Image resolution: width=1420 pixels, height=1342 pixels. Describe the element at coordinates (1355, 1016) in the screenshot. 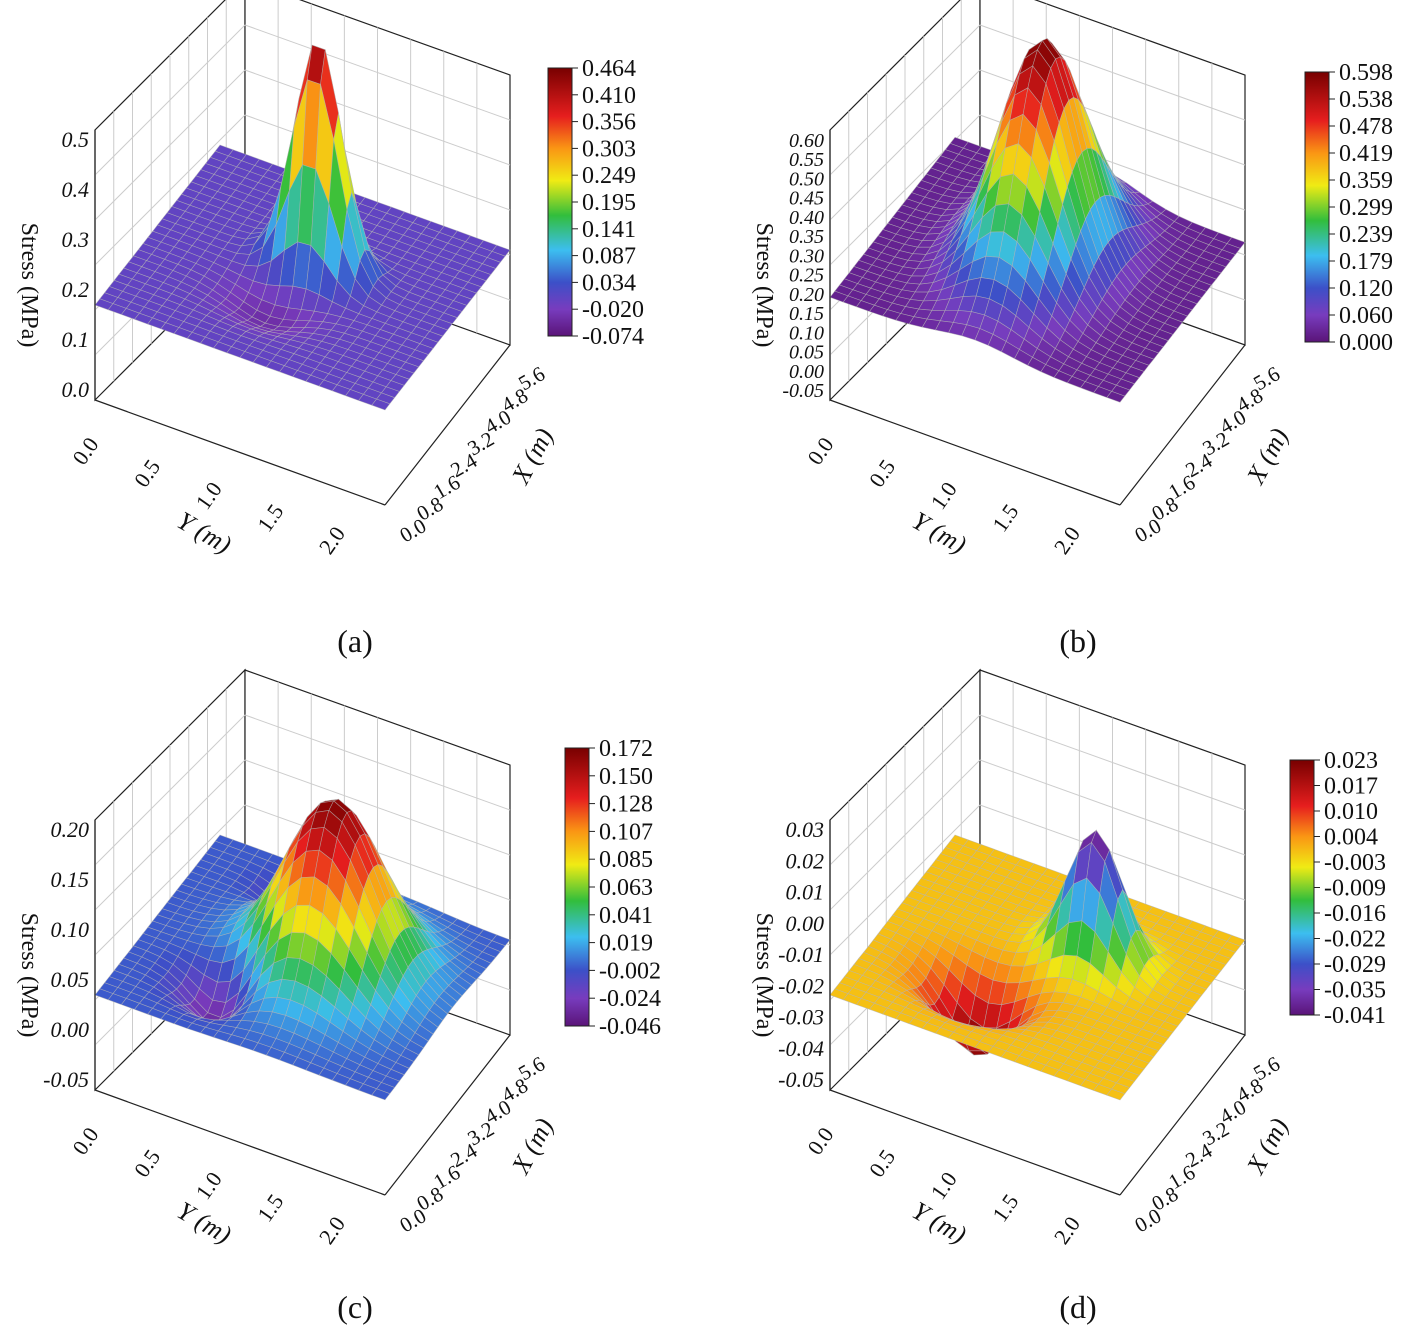

I see `colorbar-tick-label: -0.041` at that location.